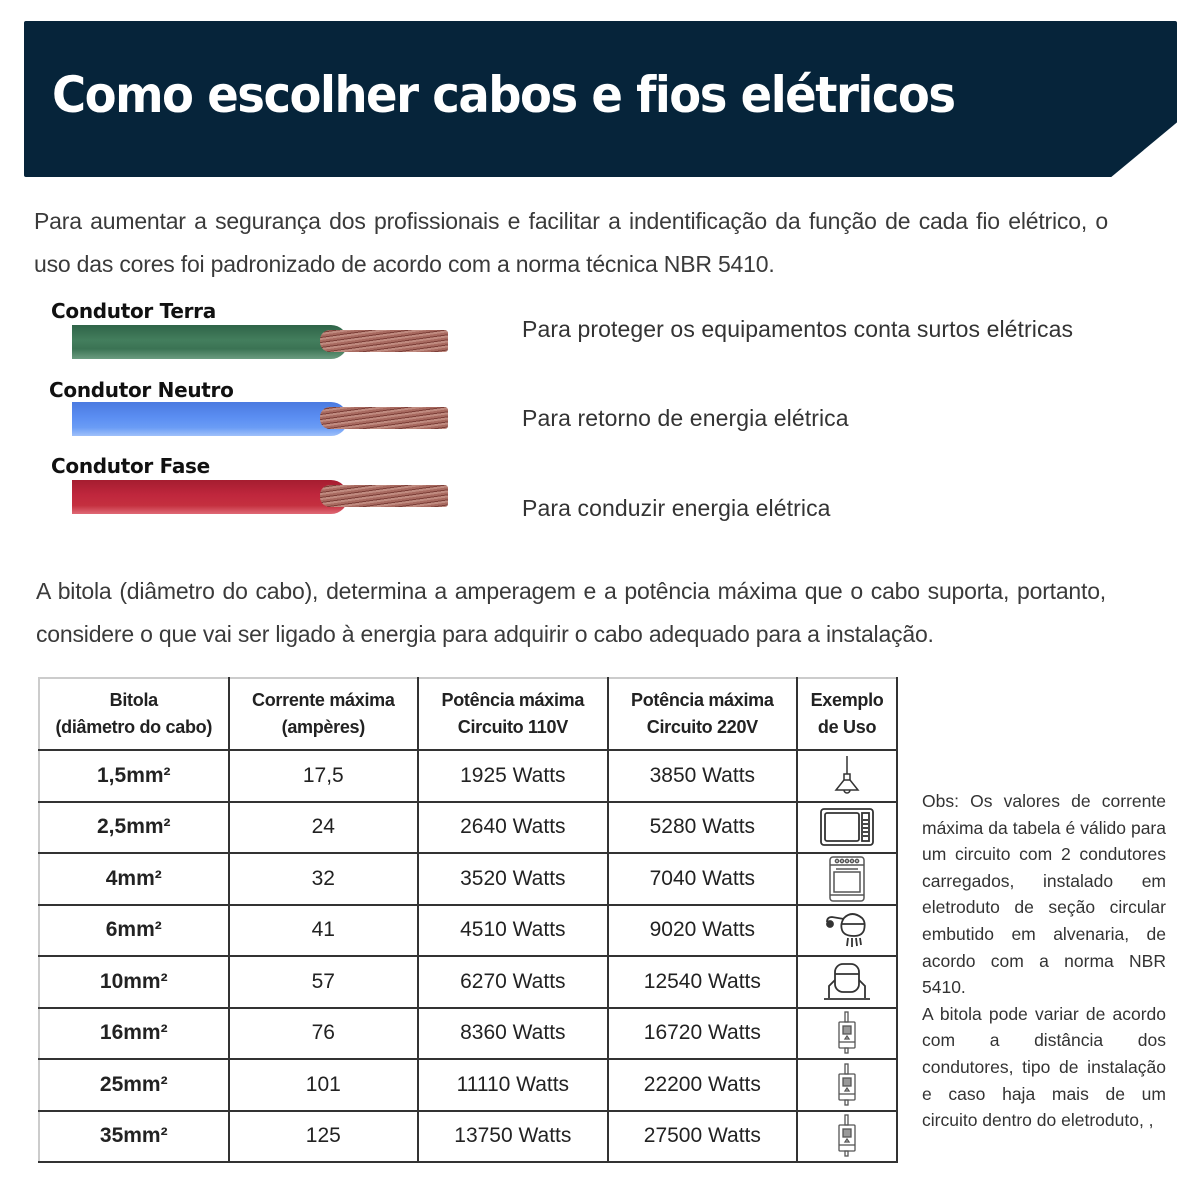 This screenshot has width=1200, height=1200. What do you see at coordinates (134, 776) in the screenshot?
I see `gauge-cell: 1,5mm²` at bounding box center [134, 776].